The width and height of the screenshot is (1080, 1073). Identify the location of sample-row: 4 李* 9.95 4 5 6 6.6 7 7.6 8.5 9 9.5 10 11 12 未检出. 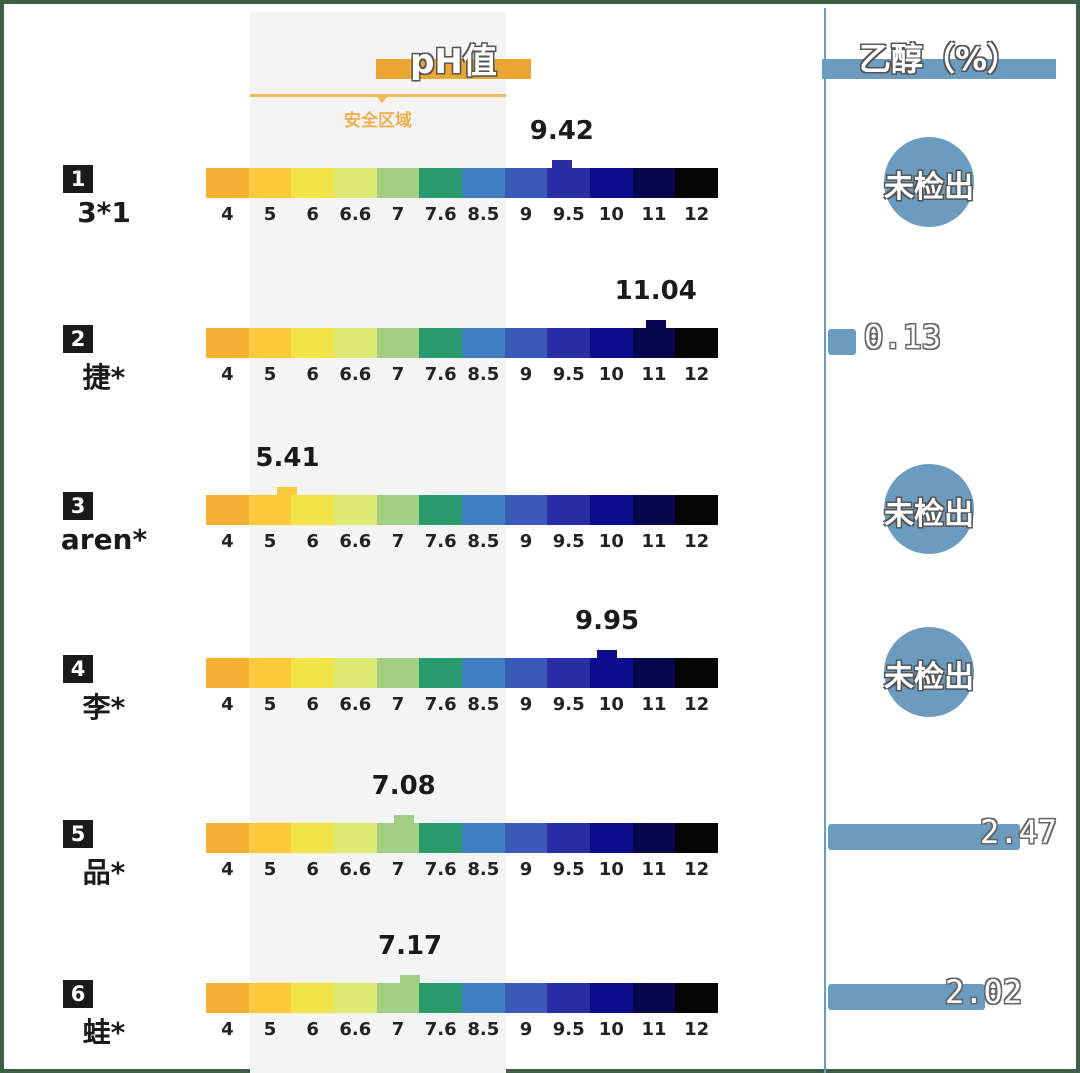
(542, 670).